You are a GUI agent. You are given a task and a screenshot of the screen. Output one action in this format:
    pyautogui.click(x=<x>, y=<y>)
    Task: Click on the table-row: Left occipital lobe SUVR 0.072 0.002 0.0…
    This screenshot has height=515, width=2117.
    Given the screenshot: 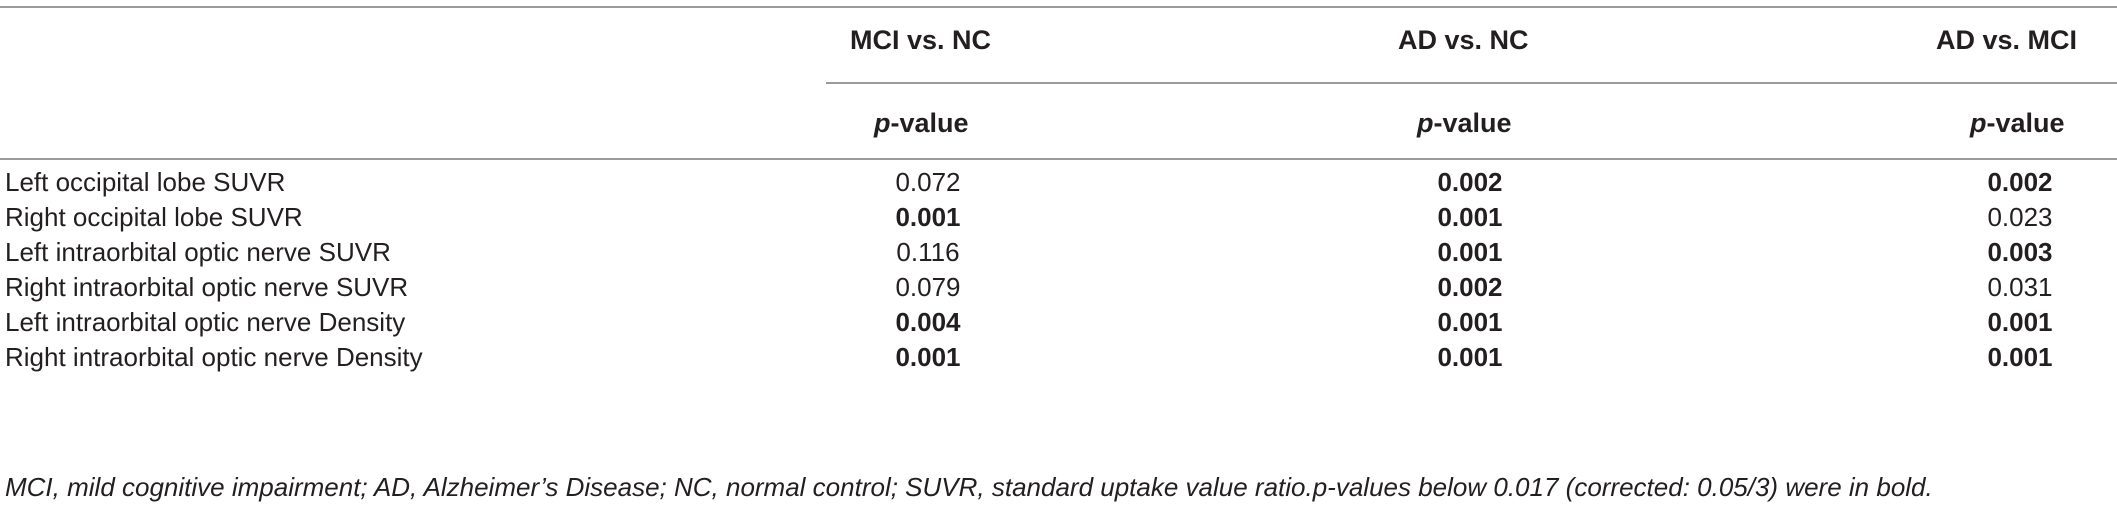 What is the action you would take?
    pyautogui.click(x=1058, y=182)
    